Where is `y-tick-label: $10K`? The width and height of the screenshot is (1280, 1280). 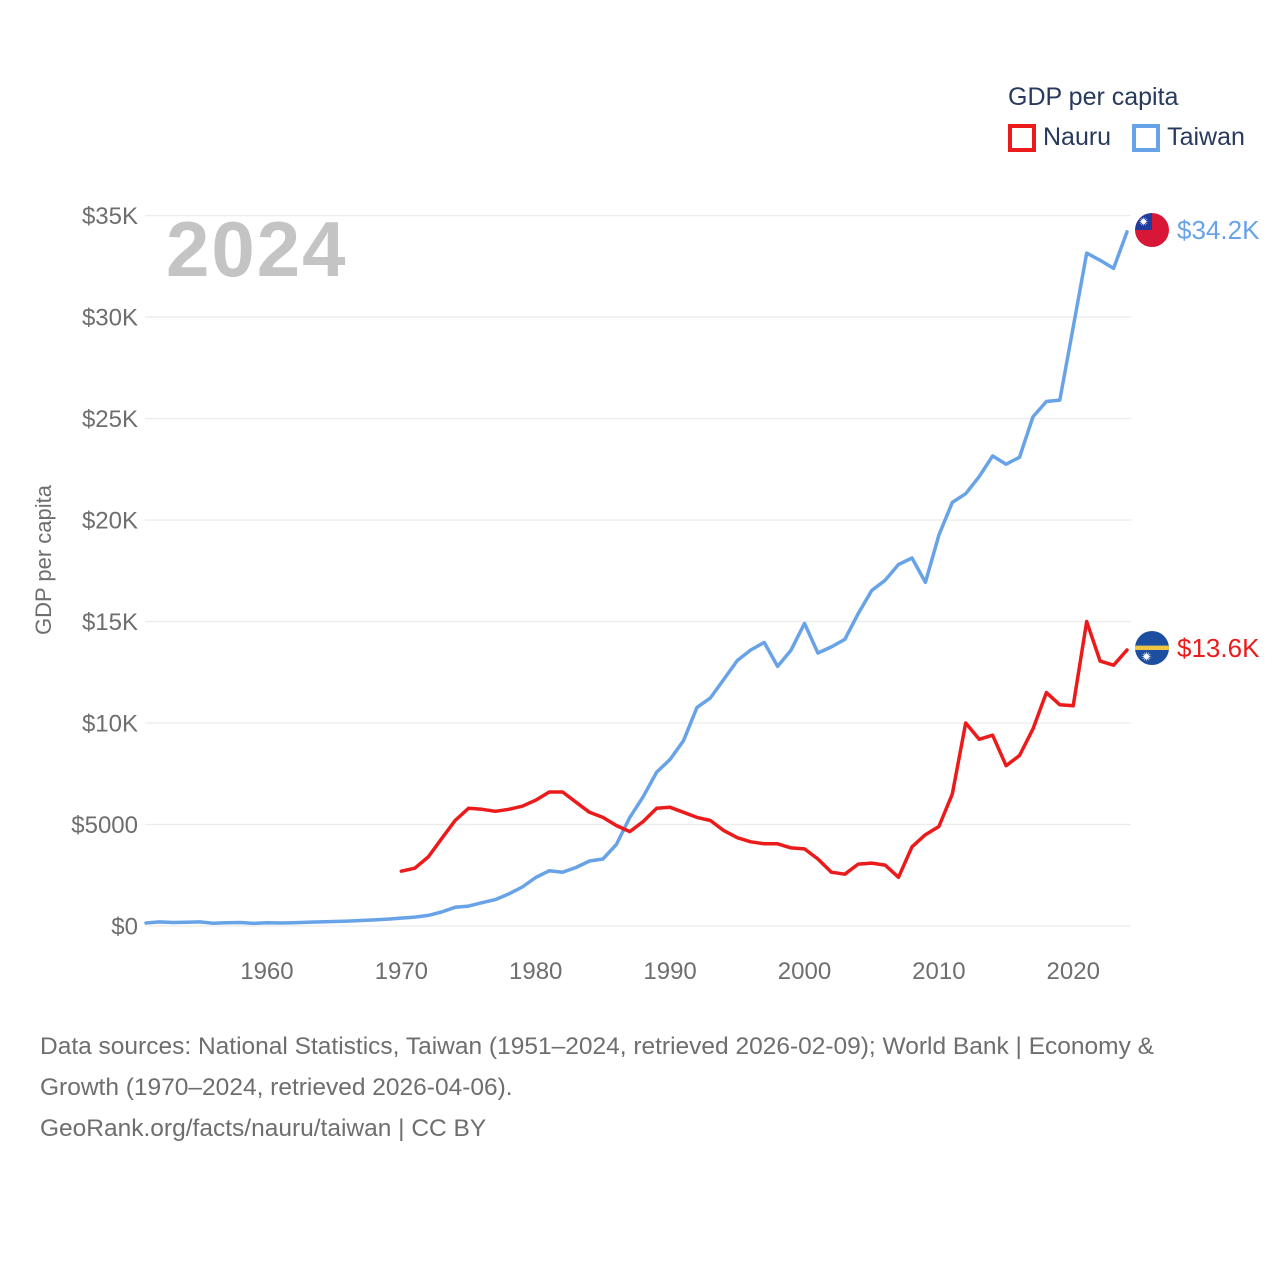 y-tick-label: $10K is located at coordinates (110, 724).